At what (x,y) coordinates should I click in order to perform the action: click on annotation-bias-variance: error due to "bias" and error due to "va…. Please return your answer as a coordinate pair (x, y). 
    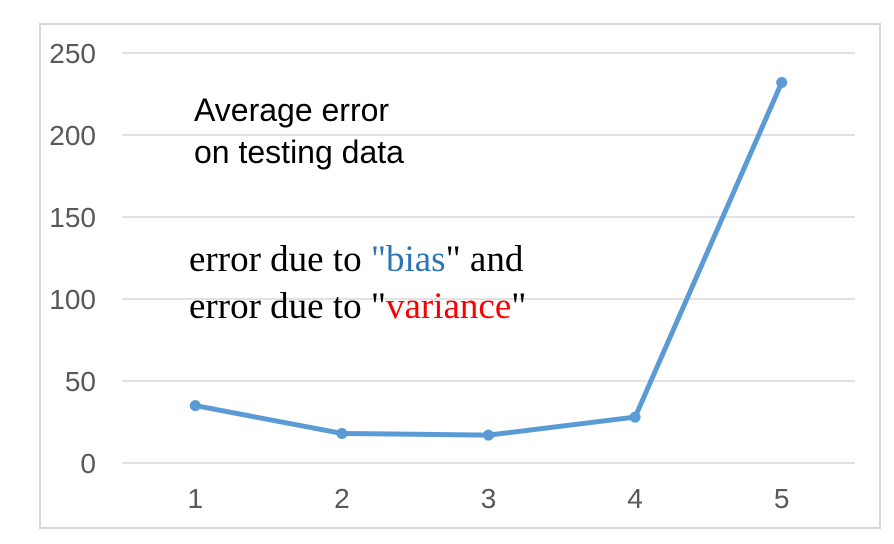
    Looking at the image, I should click on (357, 283).